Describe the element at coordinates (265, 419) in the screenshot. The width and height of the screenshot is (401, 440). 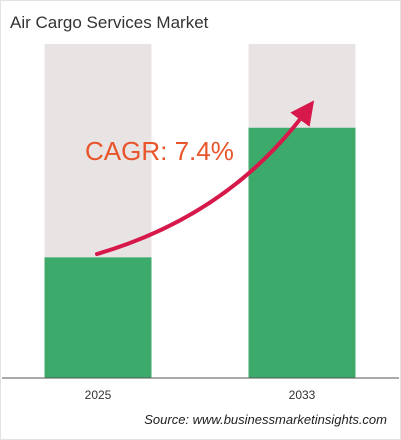
I see `source-note: Source: www.businessmarketinsights.com` at that location.